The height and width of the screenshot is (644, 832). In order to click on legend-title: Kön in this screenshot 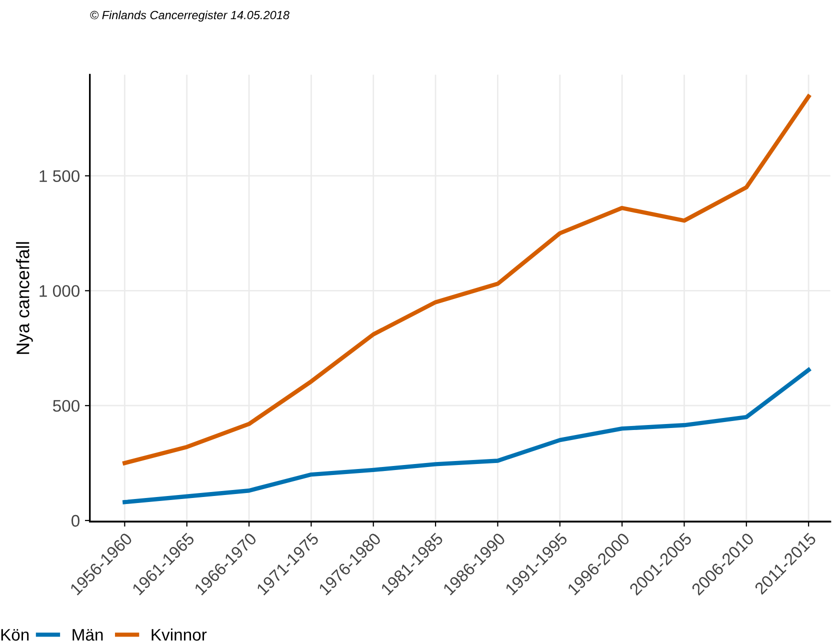, I will do `click(15, 635)`.